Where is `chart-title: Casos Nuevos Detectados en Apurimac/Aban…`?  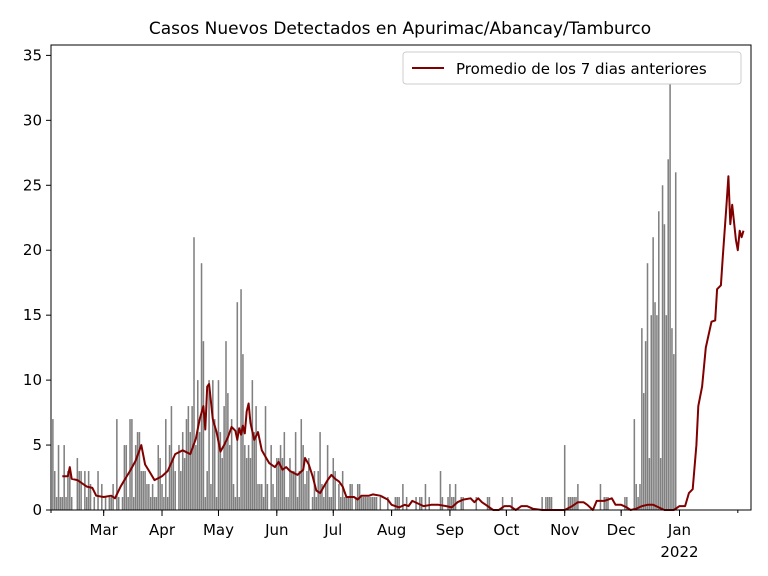 chart-title: Casos Nuevos Detectados en Apurimac/Aban… is located at coordinates (400, 29).